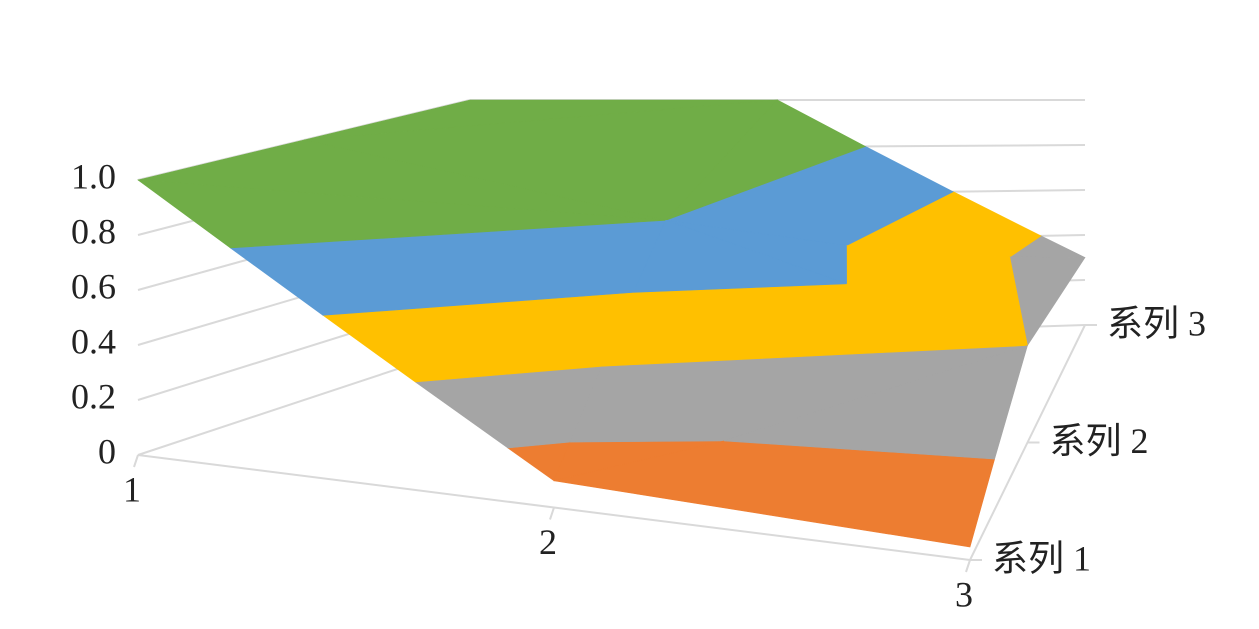 The width and height of the screenshot is (1259, 629). I want to click on x-tick-label: 2, so click(548, 542).